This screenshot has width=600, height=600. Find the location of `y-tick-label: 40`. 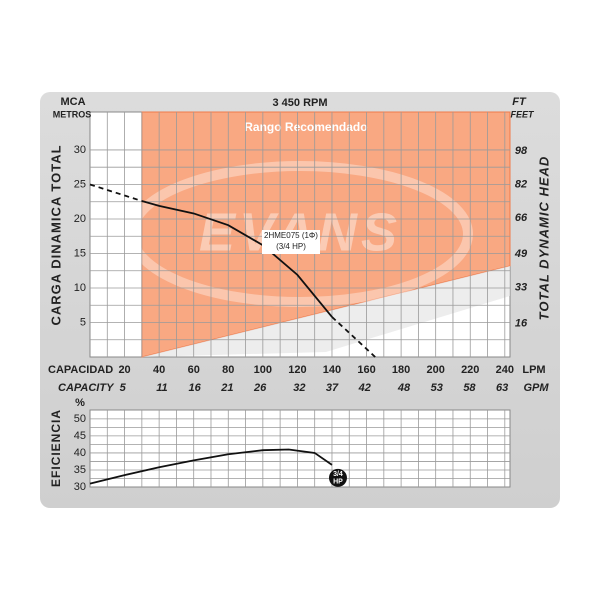

y-tick-label: 40 is located at coordinates (80, 453).